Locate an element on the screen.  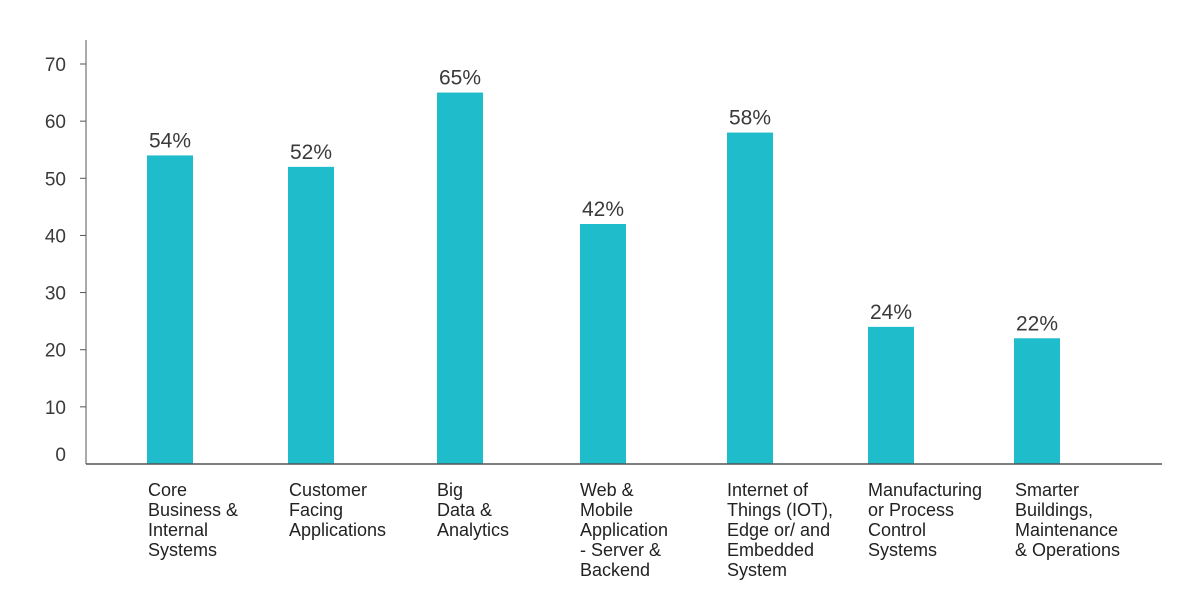
x-category-label-line: Edge or/ and is located at coordinates (778, 530).